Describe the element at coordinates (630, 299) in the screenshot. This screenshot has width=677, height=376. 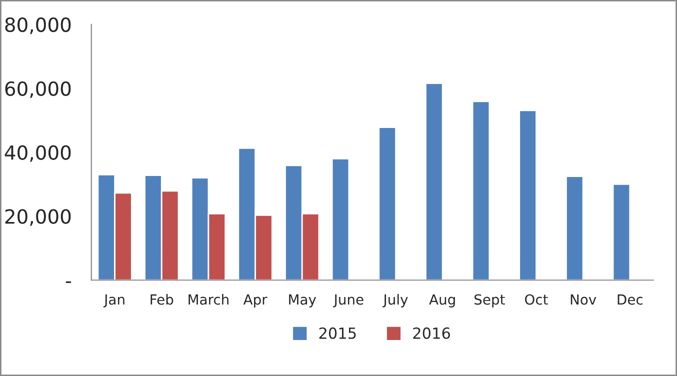
I see `x-tick-label: Dec` at that location.